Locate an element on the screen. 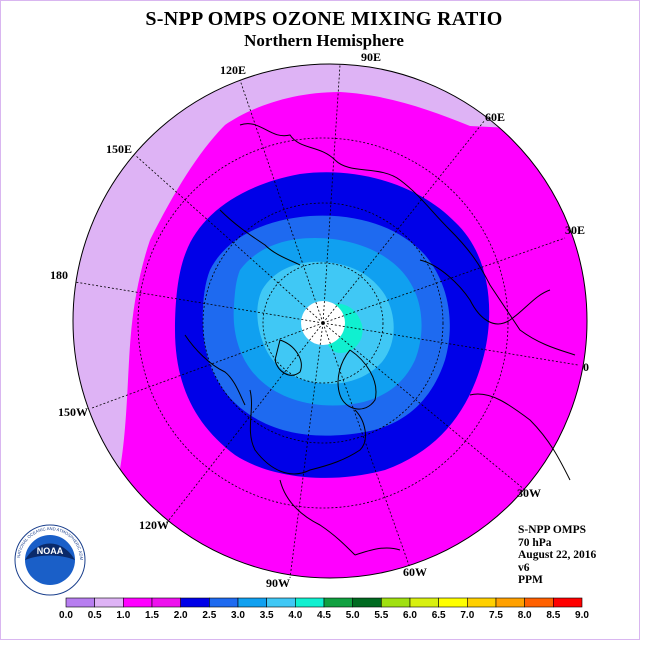  product-info: S-NPP OMPS 70 hPa August 22, 2016 v6 PPM is located at coordinates (557, 555).